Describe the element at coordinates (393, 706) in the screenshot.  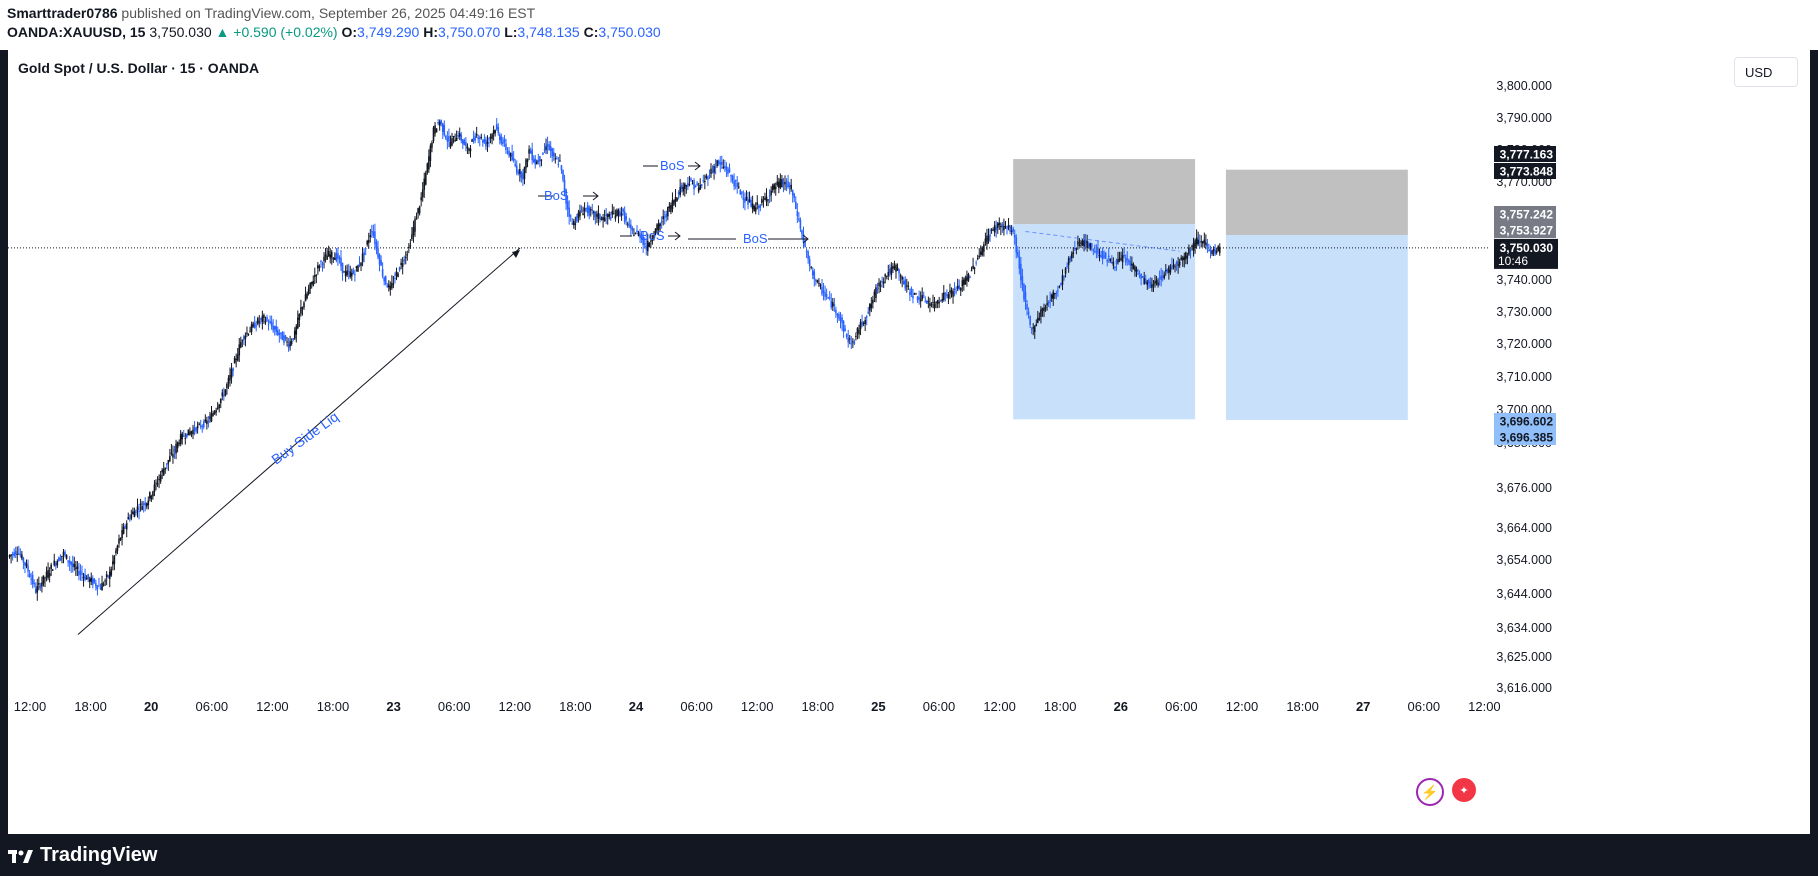
I see `x-tick-label: 23` at that location.